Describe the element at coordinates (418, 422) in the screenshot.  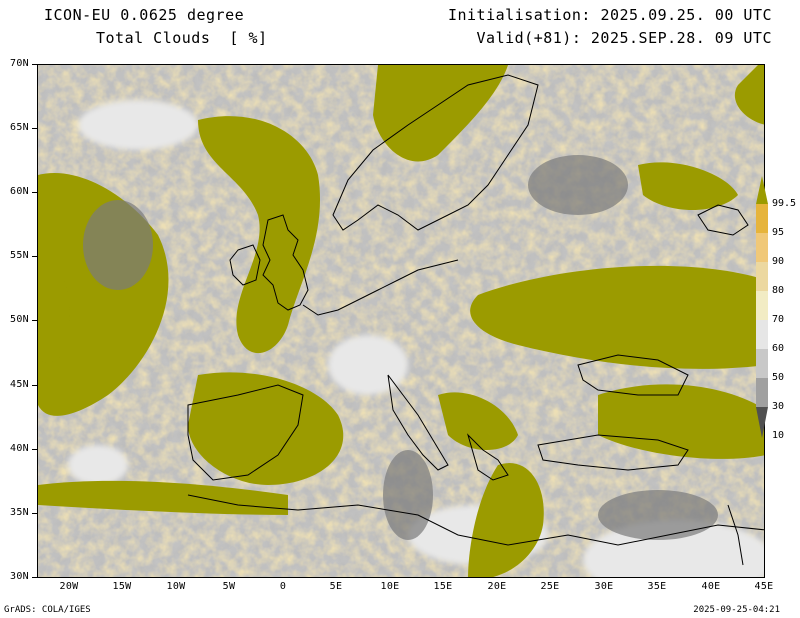
I see `coast-italy` at that location.